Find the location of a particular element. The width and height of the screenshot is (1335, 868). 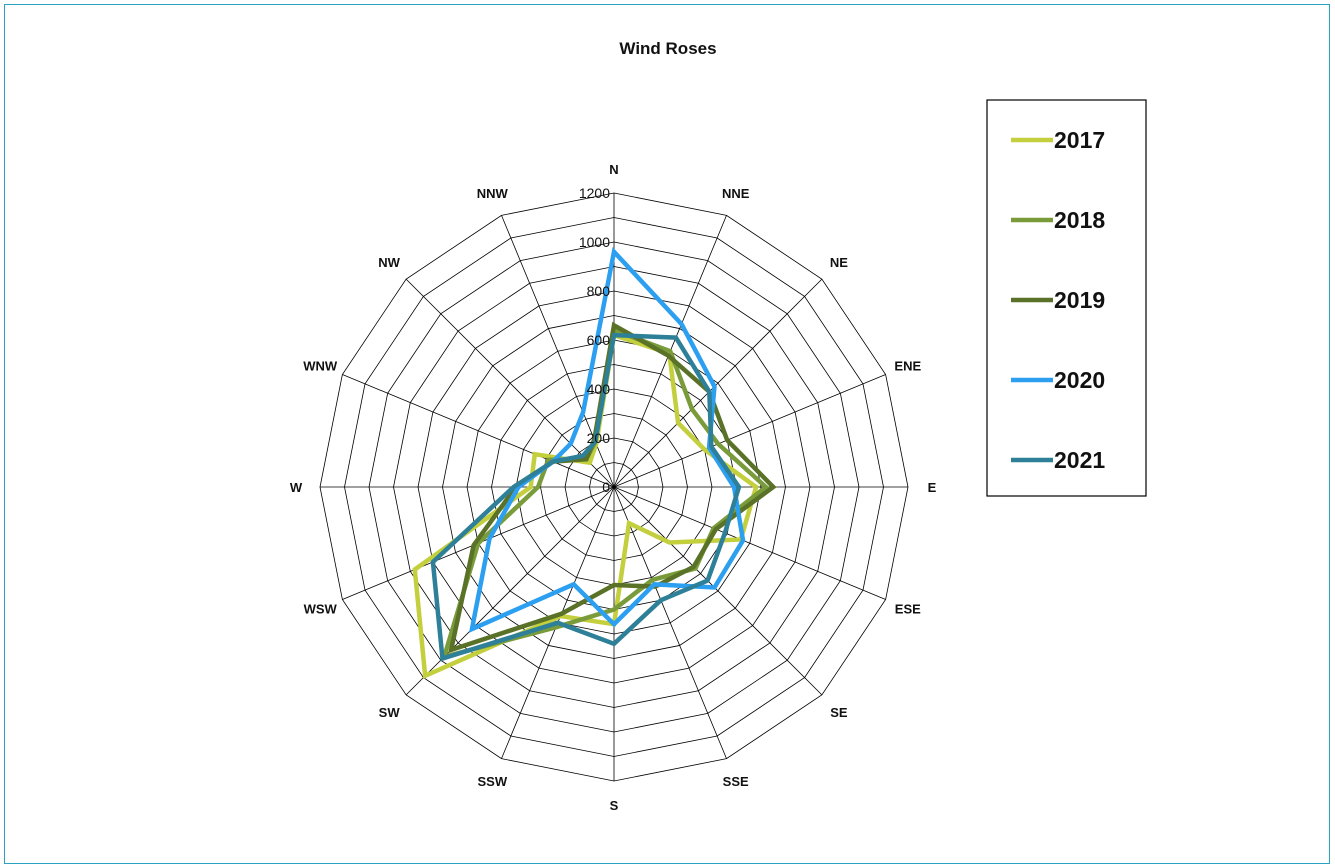

legend-label-2018: 2018 is located at coordinates (1079, 220).